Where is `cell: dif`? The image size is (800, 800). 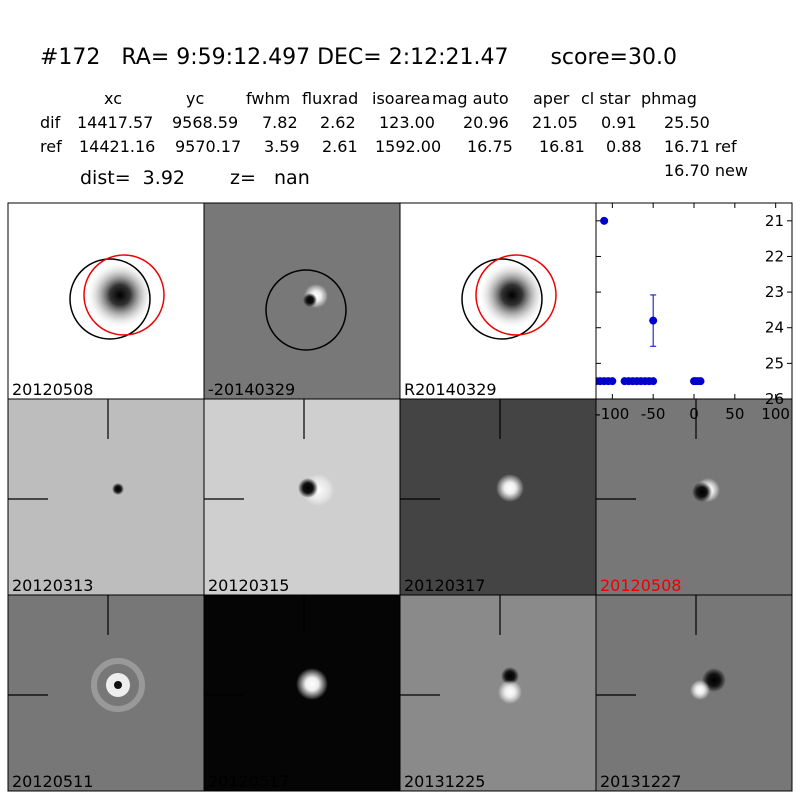
cell: dif is located at coordinates (50, 122).